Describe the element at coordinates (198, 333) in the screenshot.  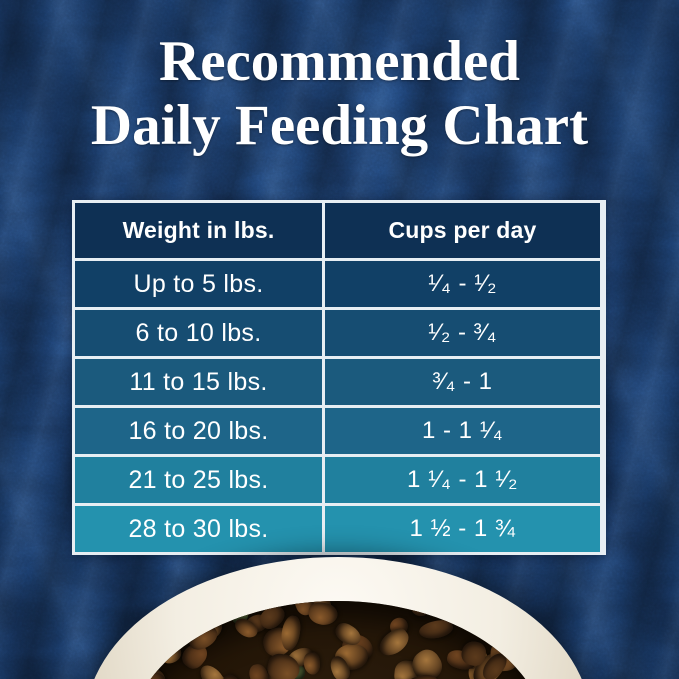
I see `table-row-weight: 6 to 10 lbs.` at that location.